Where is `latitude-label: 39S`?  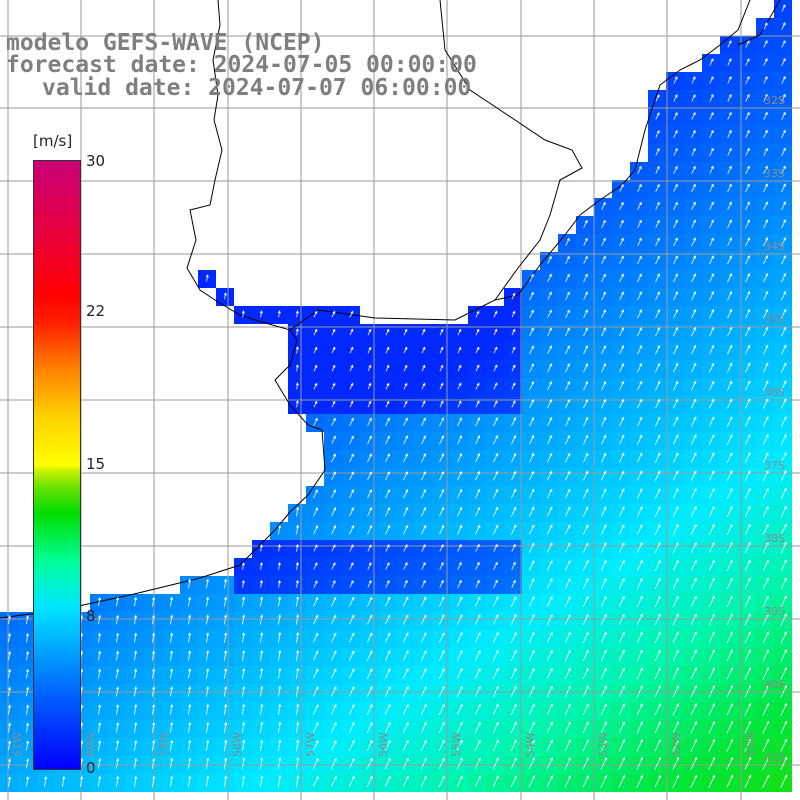
latitude-label: 39S is located at coordinates (774, 611).